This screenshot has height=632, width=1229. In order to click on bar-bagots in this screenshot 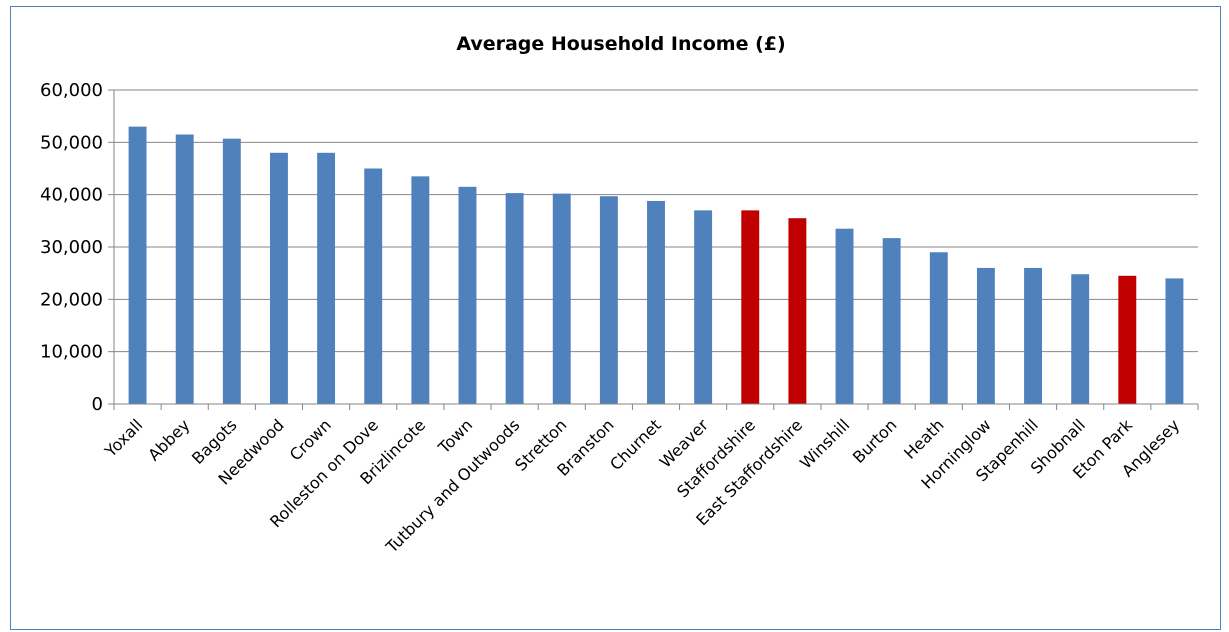, I will do `click(231, 271)`.